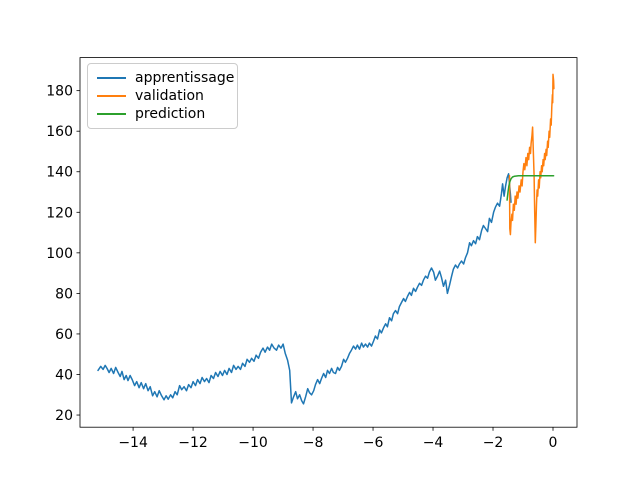 Image resolution: width=640 pixels, height=480 pixels. Describe the element at coordinates (59, 92) in the screenshot. I see `y-tick-label: 180` at that location.